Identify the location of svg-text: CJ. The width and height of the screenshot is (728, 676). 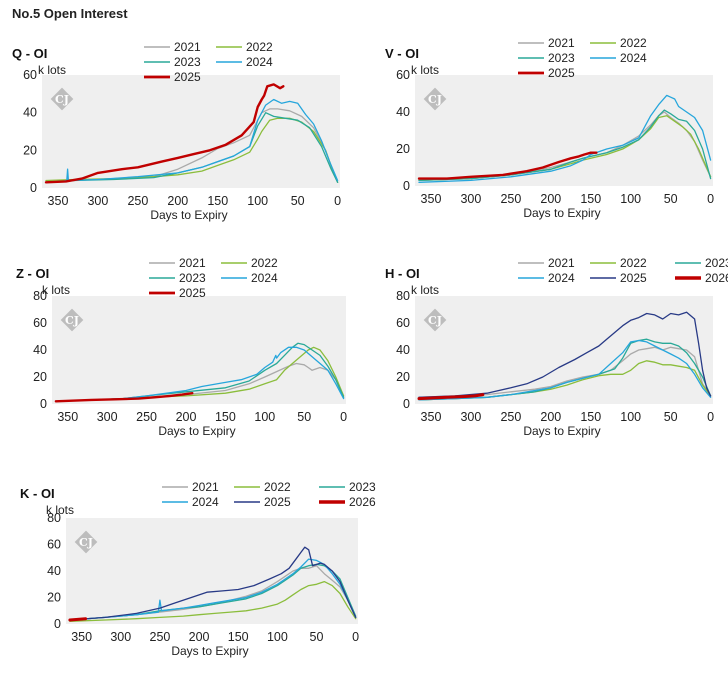
(435, 99).